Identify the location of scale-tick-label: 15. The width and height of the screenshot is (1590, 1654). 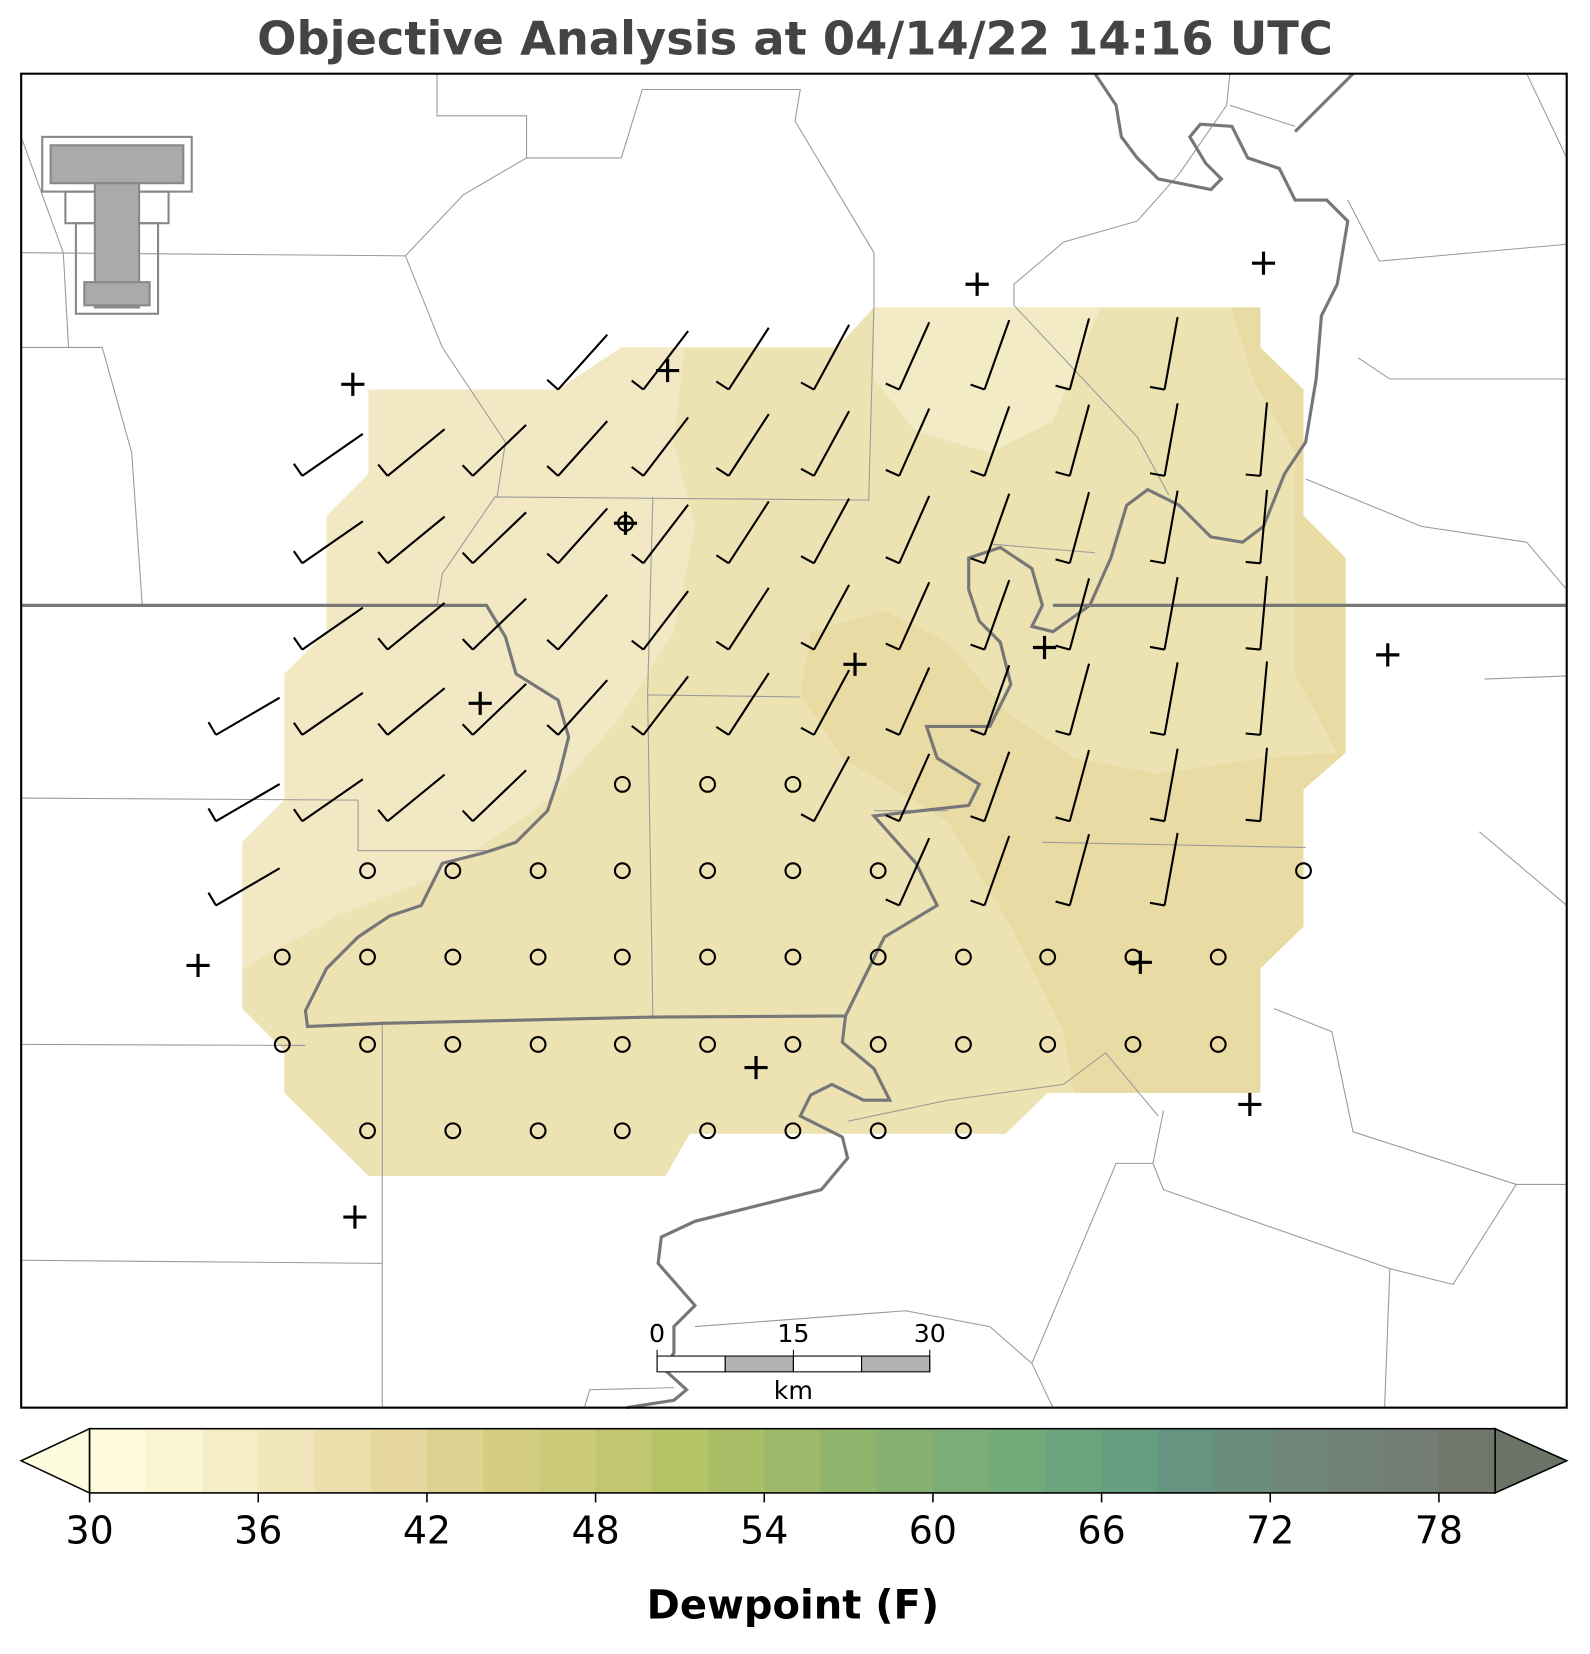
(793, 1333).